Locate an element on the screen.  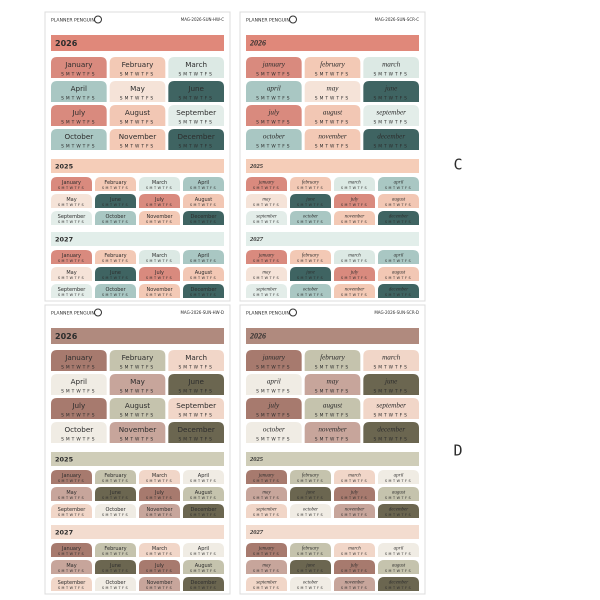
month-name: February is located at coordinates (138, 357).